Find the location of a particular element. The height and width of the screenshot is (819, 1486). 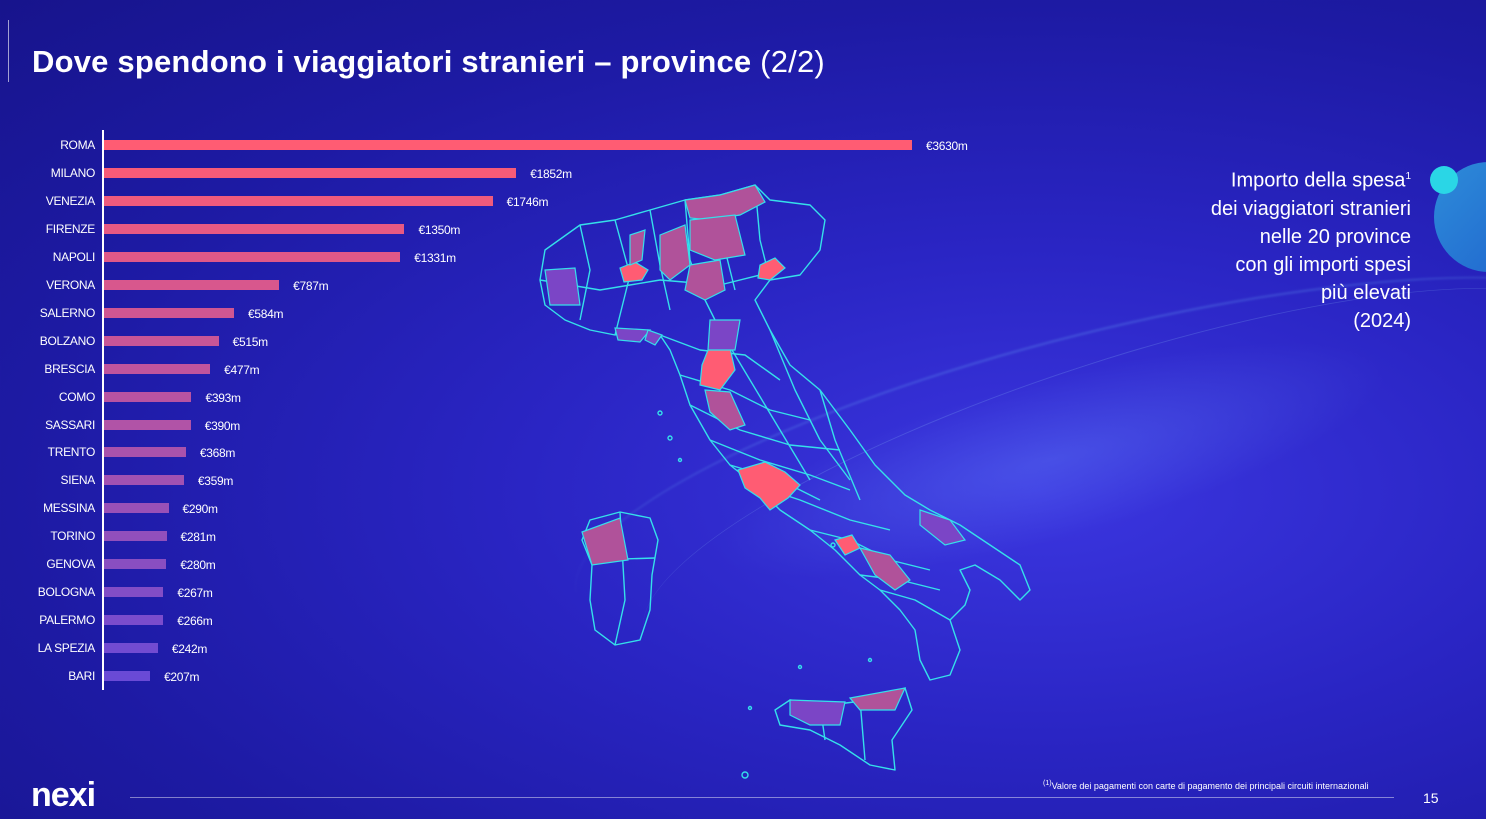

bar-value-label: €280m is located at coordinates (198, 565).